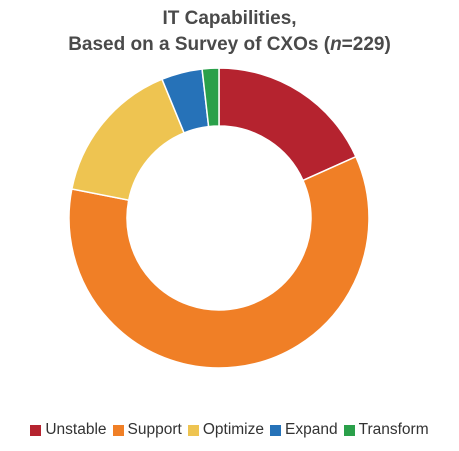 Image resolution: width=459 pixels, height=451 pixels. What do you see at coordinates (287, 124) in the screenshot?
I see `slice-unstable` at bounding box center [287, 124].